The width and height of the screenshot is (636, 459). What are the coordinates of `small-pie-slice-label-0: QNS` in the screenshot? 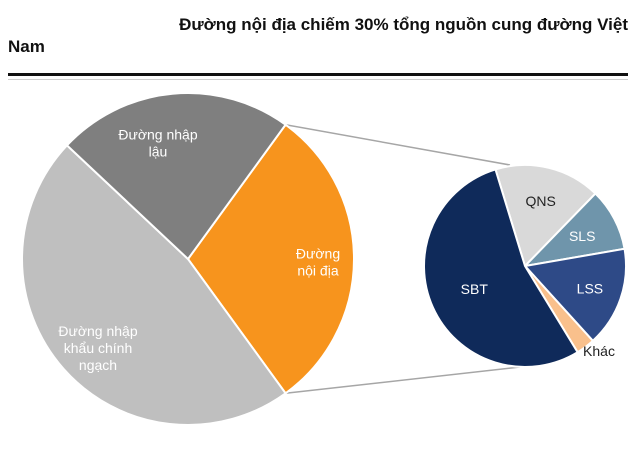 It's located at (541, 201).